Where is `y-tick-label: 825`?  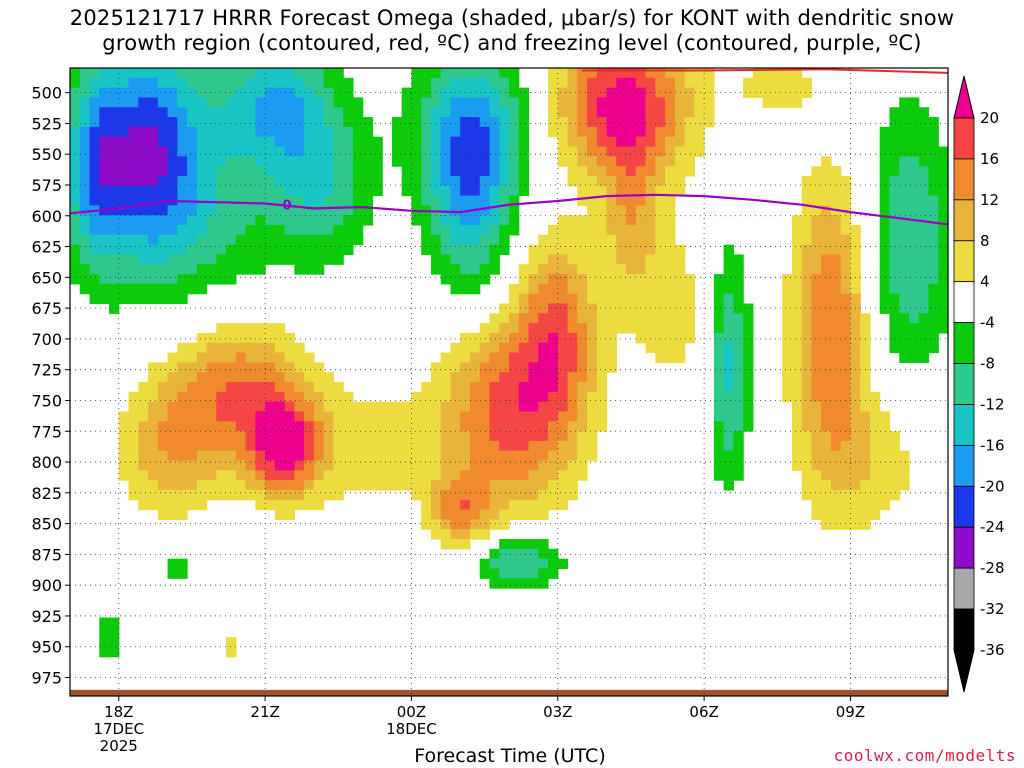 y-tick-label: 825 is located at coordinates (46, 493).